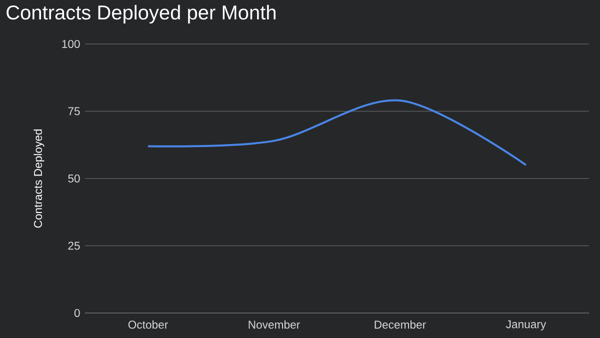 This screenshot has width=600, height=338. Describe the element at coordinates (274, 324) in the screenshot. I see `x-tick-label: November` at that location.